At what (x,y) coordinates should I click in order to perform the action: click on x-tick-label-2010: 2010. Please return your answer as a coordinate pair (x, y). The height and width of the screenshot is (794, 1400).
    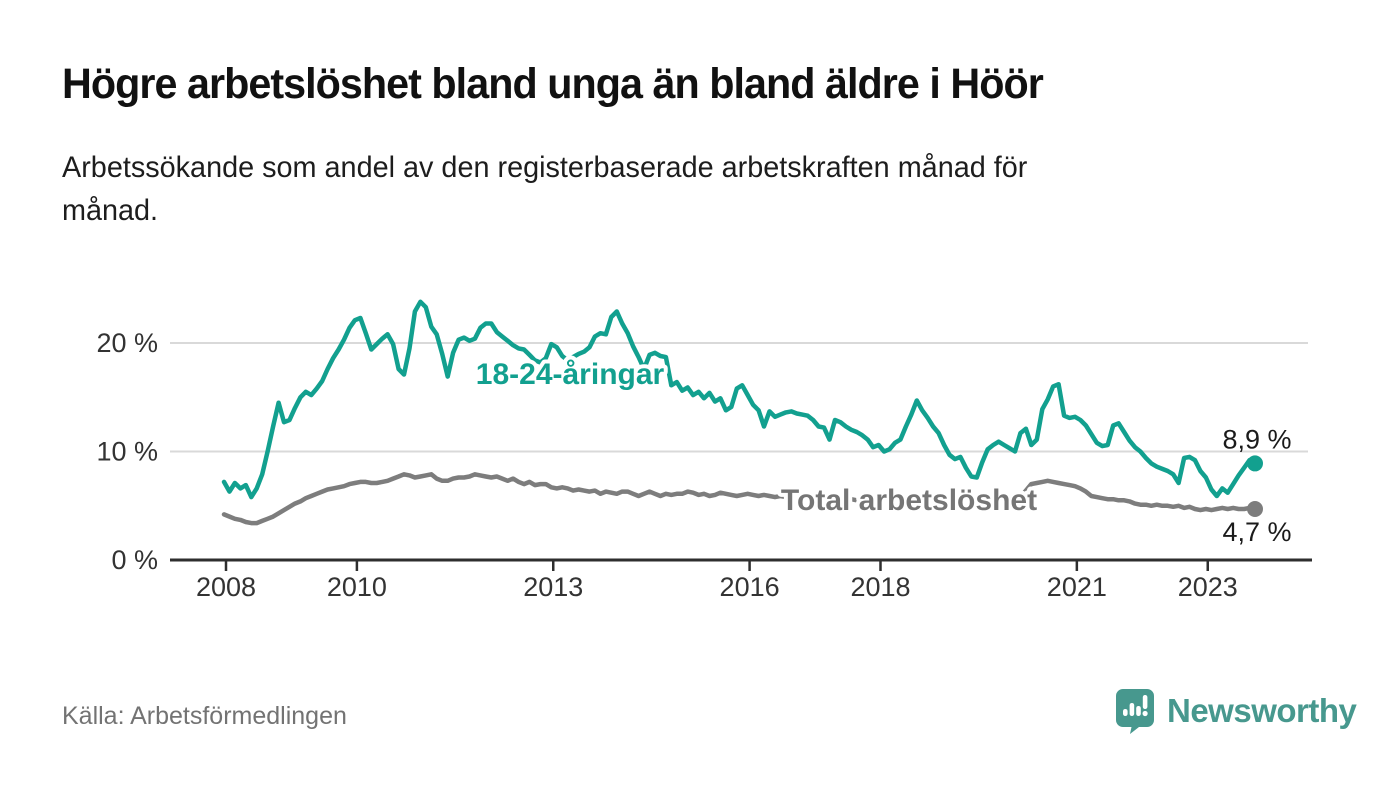
    Looking at the image, I should click on (357, 587).